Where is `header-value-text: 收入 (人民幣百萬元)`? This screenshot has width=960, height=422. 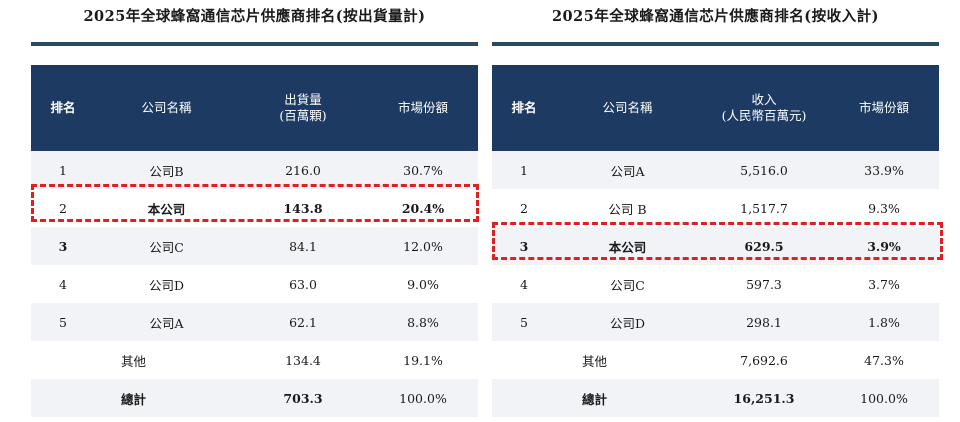 header-value-text: 收入 (人民幣百萬元) is located at coordinates (764, 107).